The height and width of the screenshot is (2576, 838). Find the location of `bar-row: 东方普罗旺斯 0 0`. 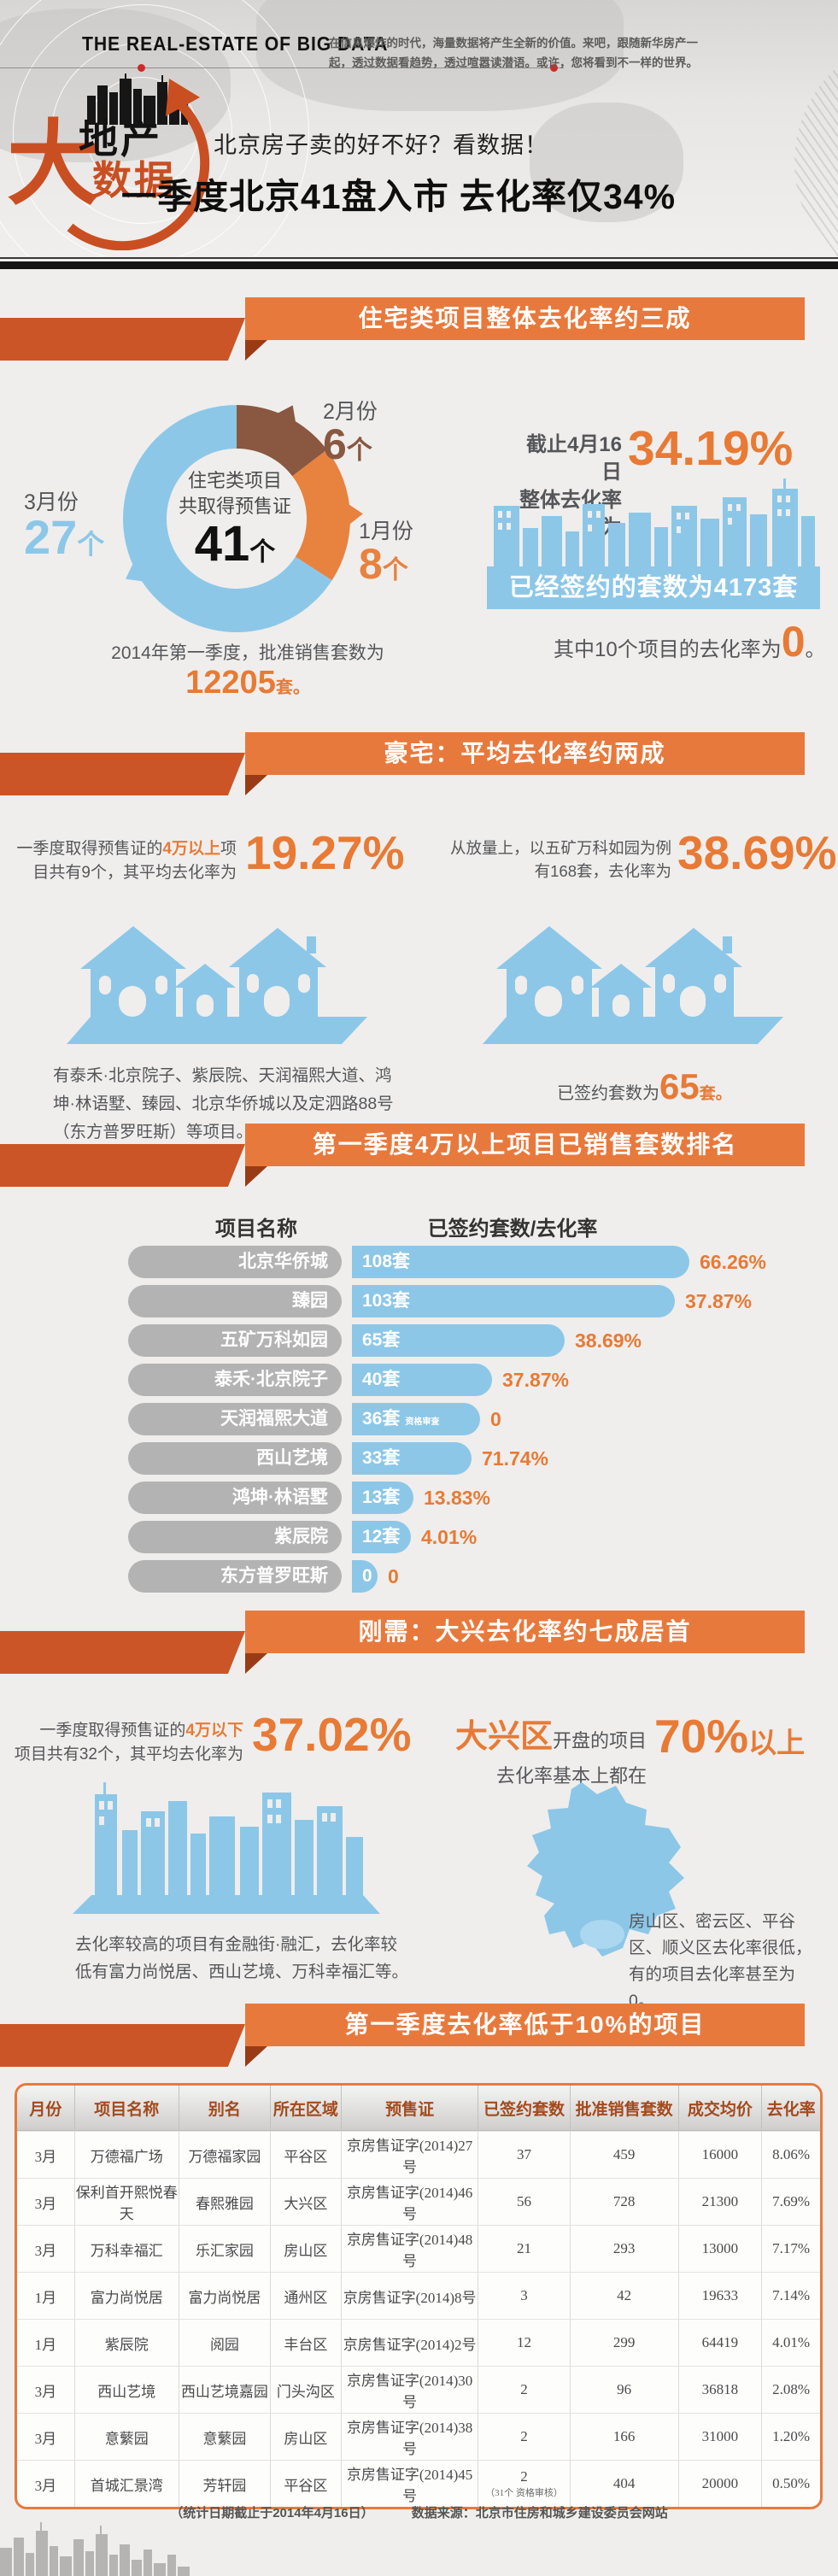

bar-row: 东方普罗旺斯 0 0 is located at coordinates (419, 1579).